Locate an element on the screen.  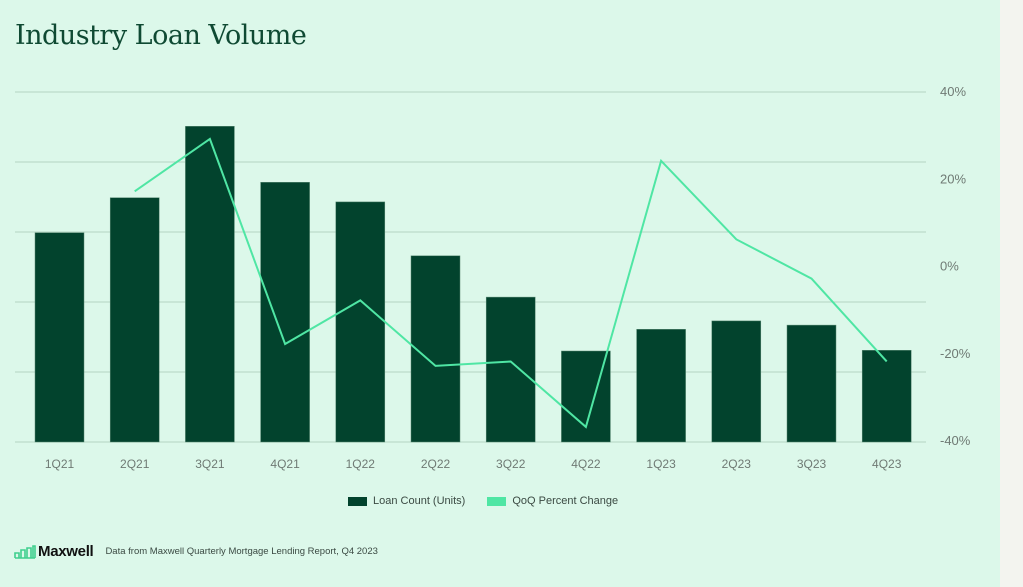
bar-4Q21 is located at coordinates (285, 312).